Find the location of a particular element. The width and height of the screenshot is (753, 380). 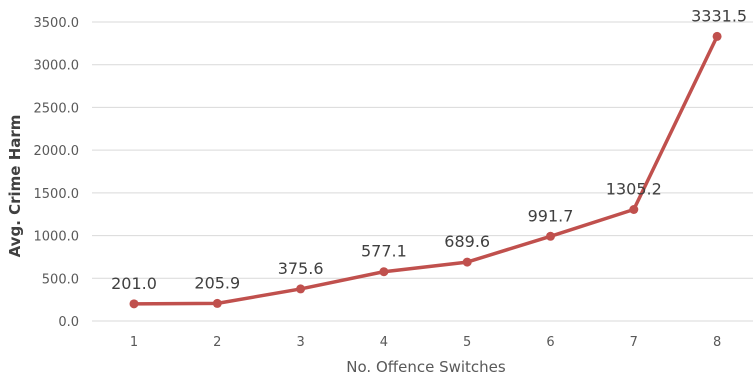

y-tick-label: 3000.0 is located at coordinates (57, 66).